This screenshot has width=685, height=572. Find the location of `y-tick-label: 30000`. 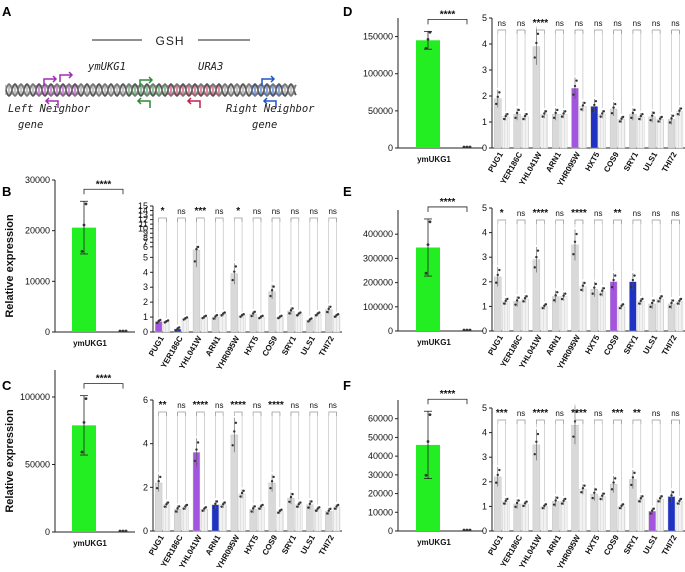

y-tick-label: 30000 is located at coordinates (37, 180).